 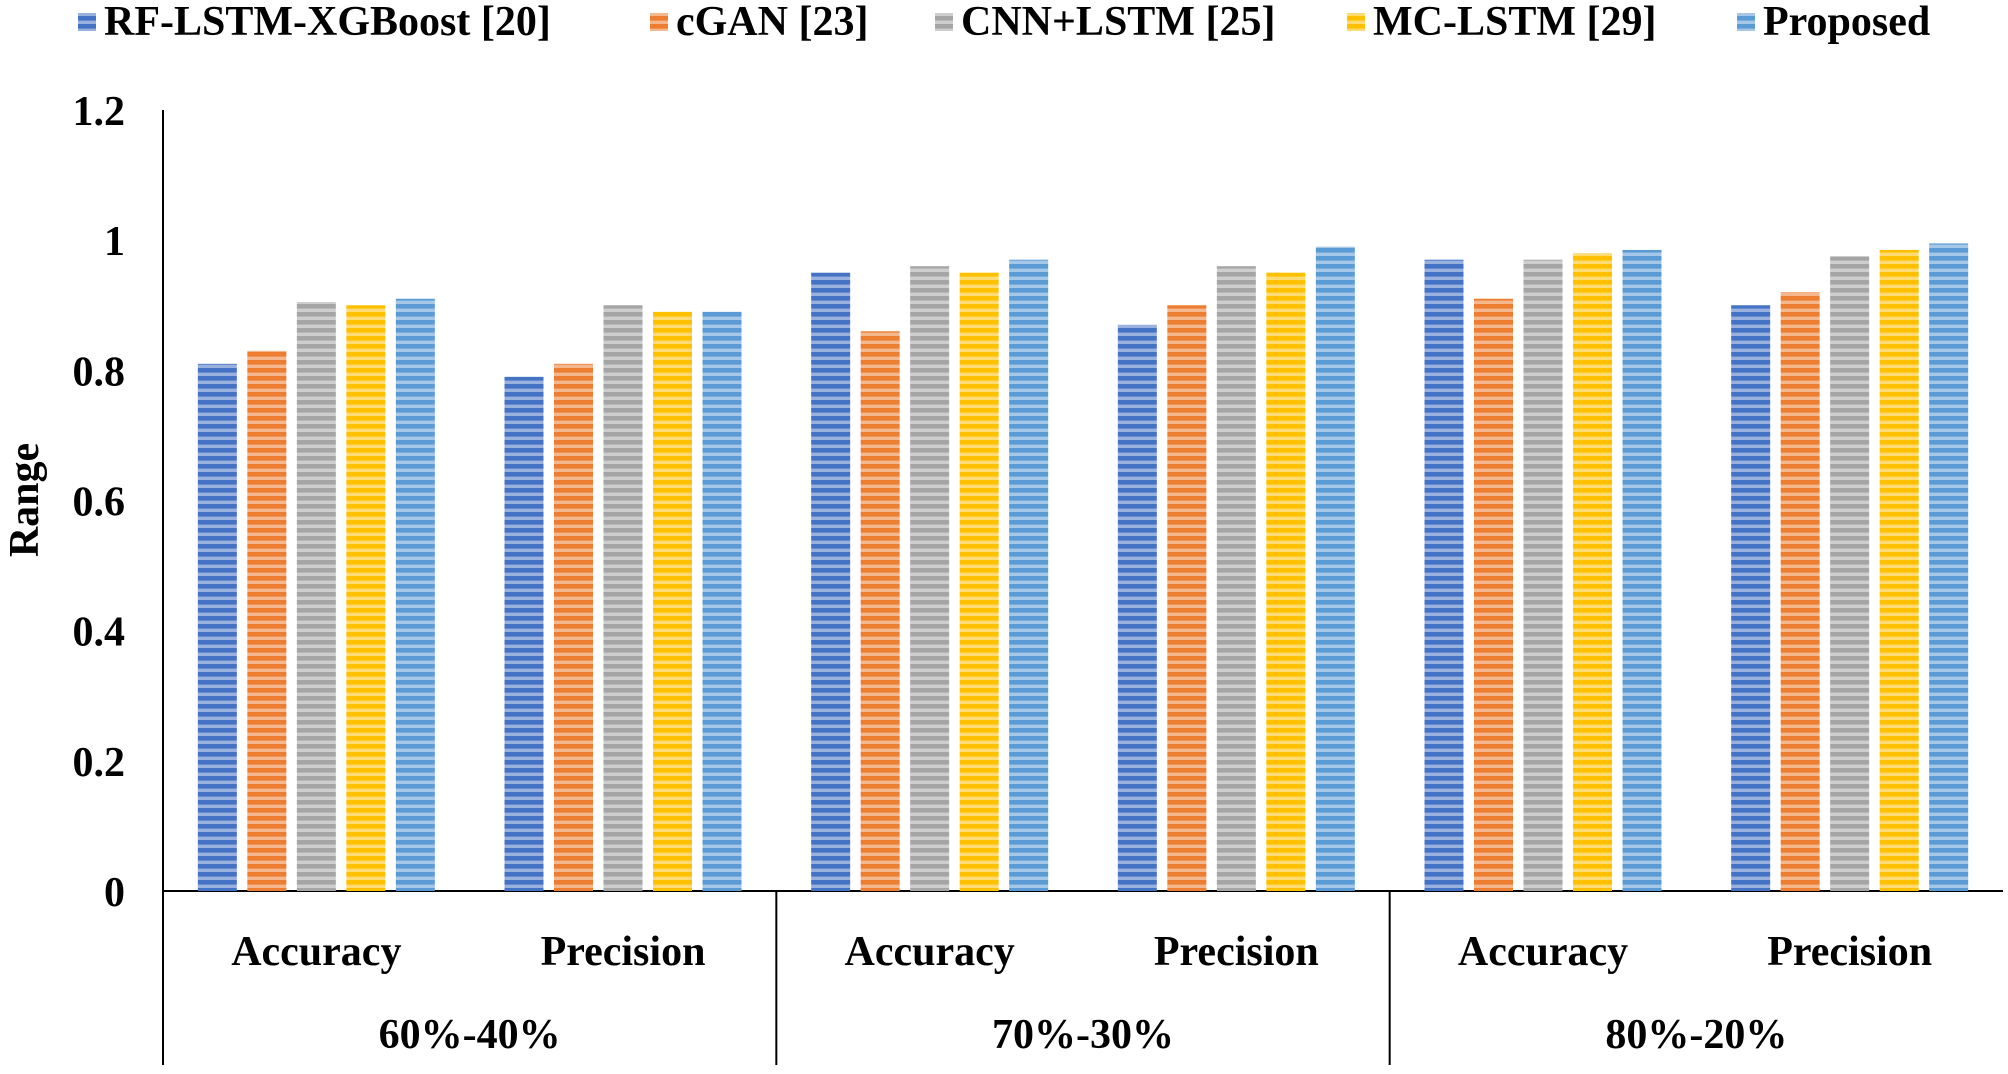 What do you see at coordinates (327, 22) in the screenshot?
I see `legend-label: RF-LSTM-XGBoost [20]` at bounding box center [327, 22].